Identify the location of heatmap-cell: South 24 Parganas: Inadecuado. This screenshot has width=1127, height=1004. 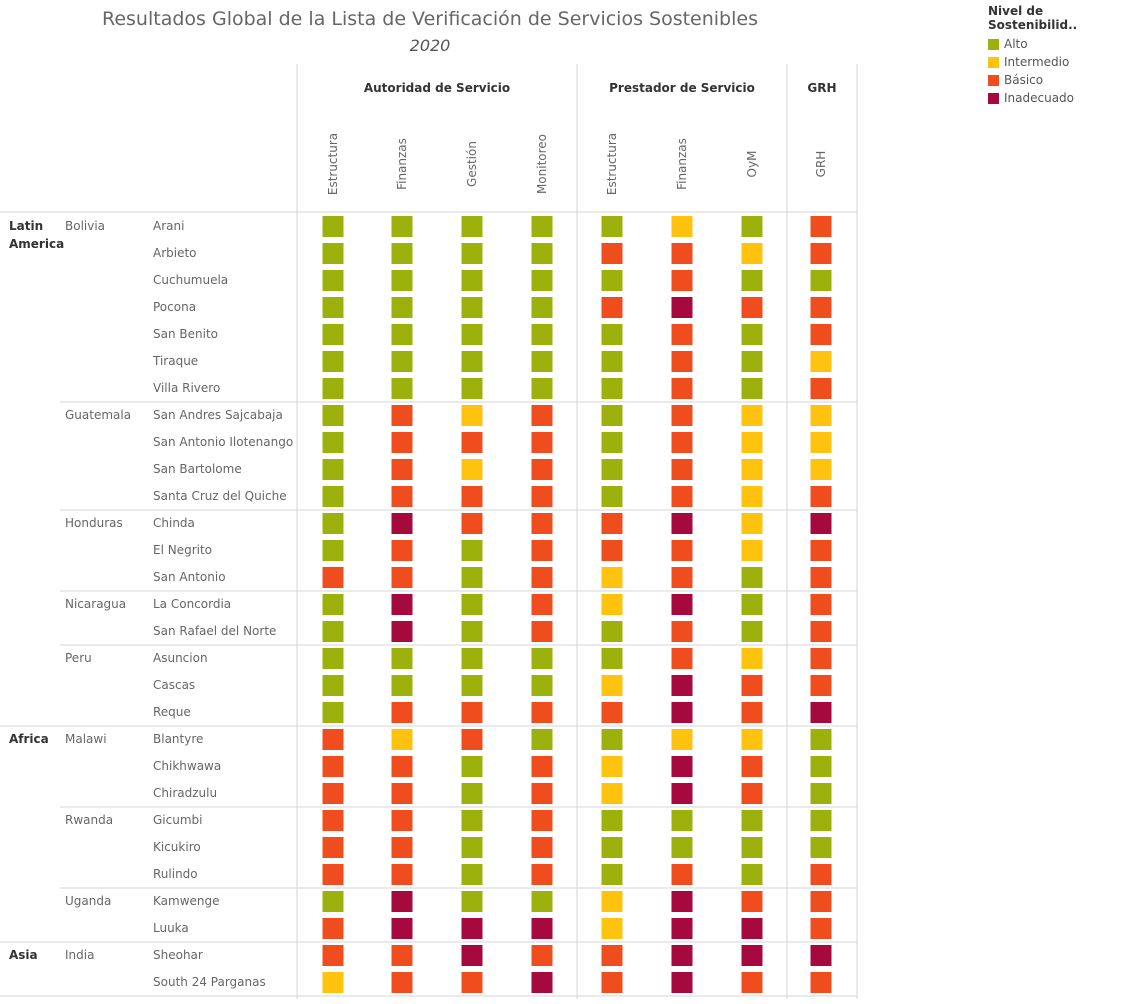
(682, 982).